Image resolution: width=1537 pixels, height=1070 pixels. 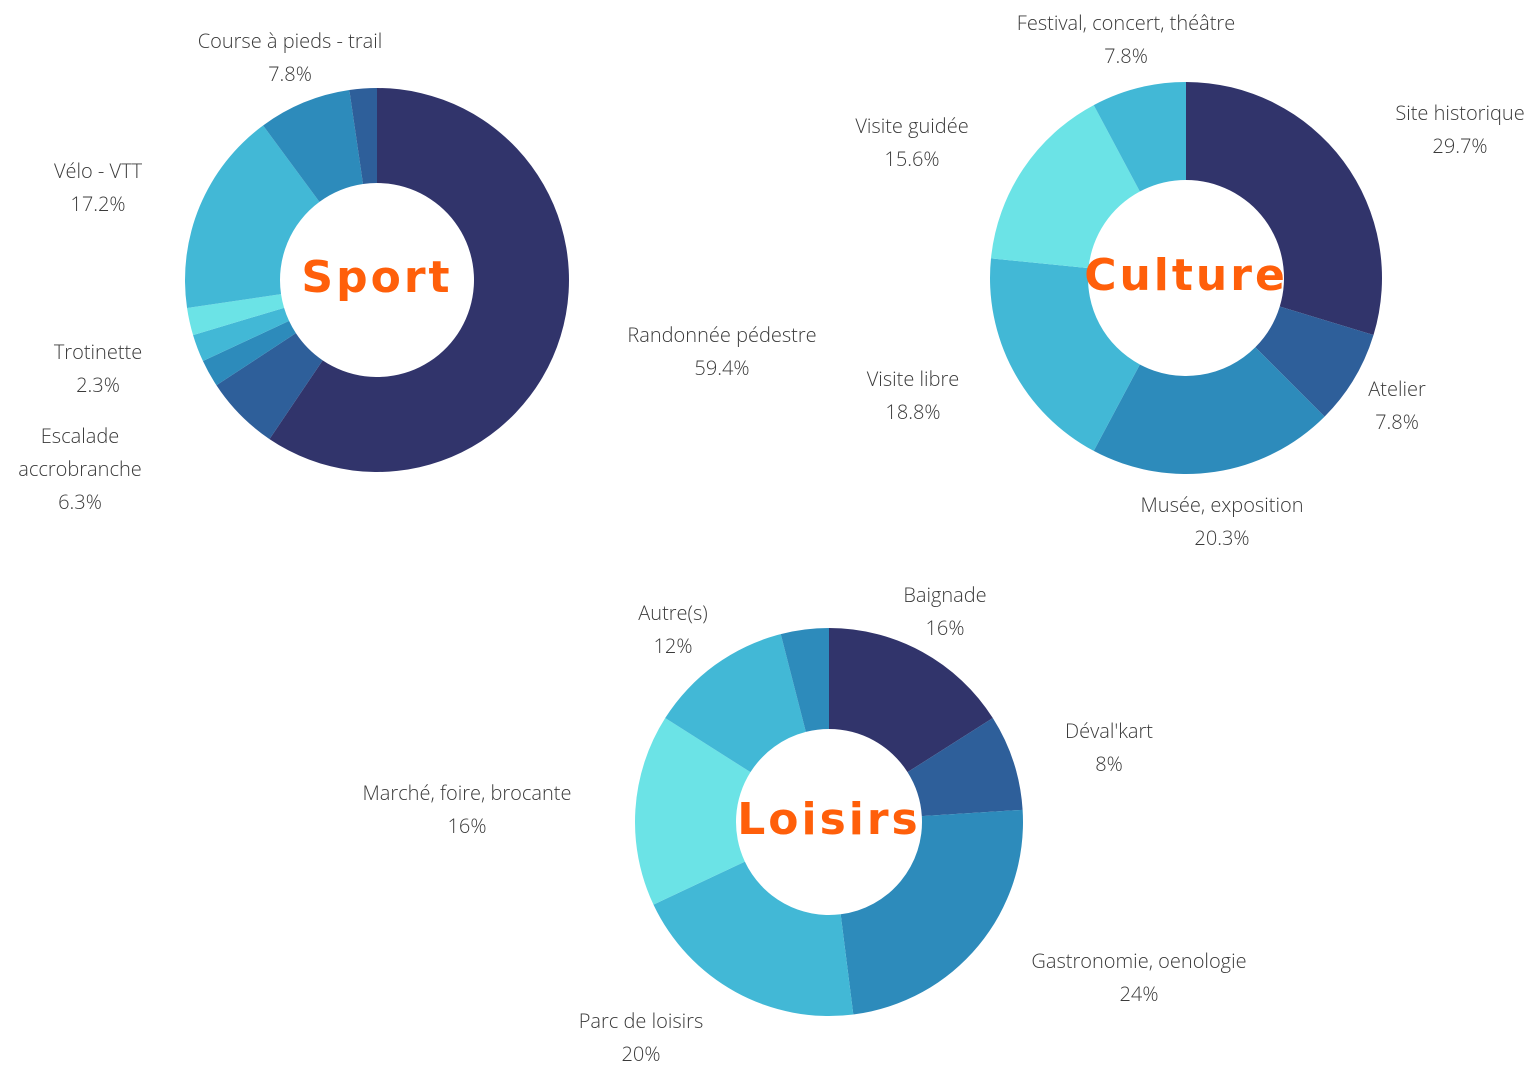 I want to click on slice-label: Festival, concert, théâtre 7.8%, so click(x=1126, y=39).